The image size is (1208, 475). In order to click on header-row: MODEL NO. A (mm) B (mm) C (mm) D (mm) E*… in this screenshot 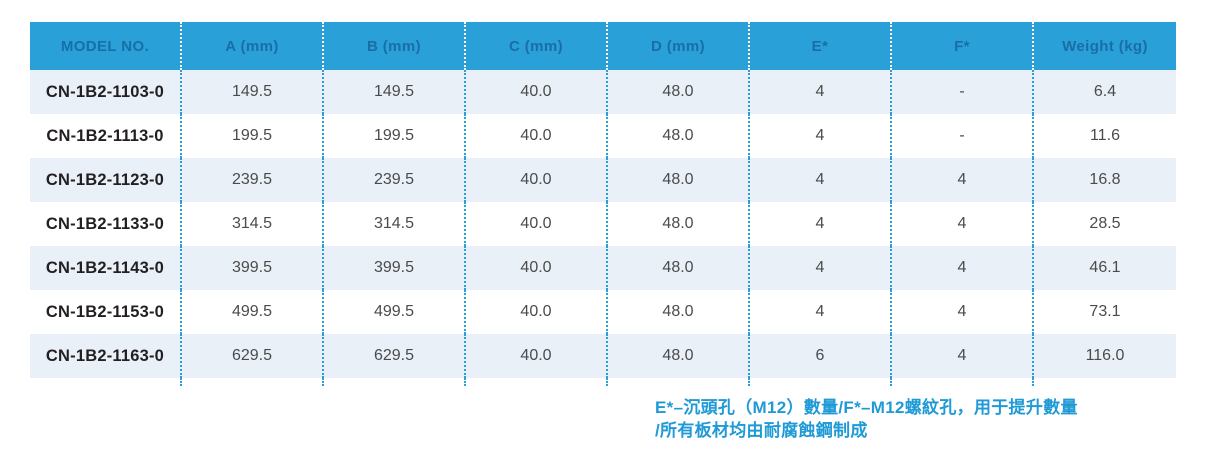, I will do `click(603, 46)`.